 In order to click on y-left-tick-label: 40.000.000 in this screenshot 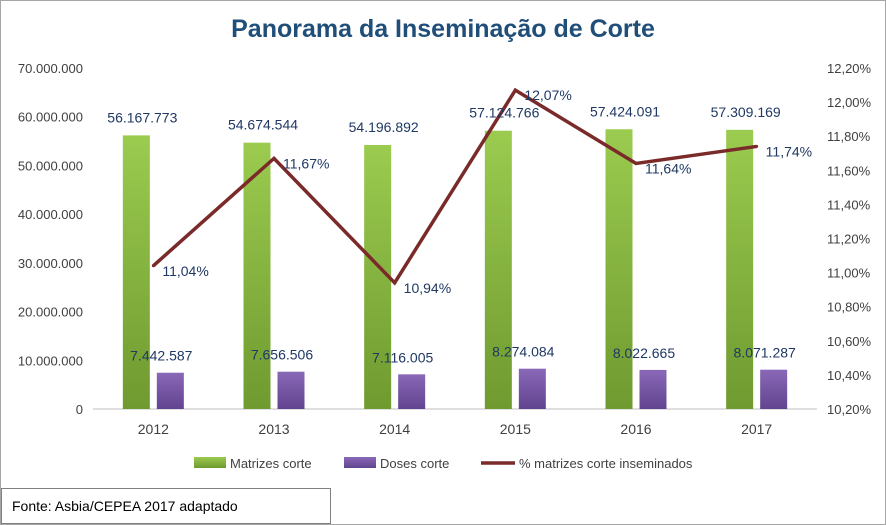, I will do `click(50, 214)`.